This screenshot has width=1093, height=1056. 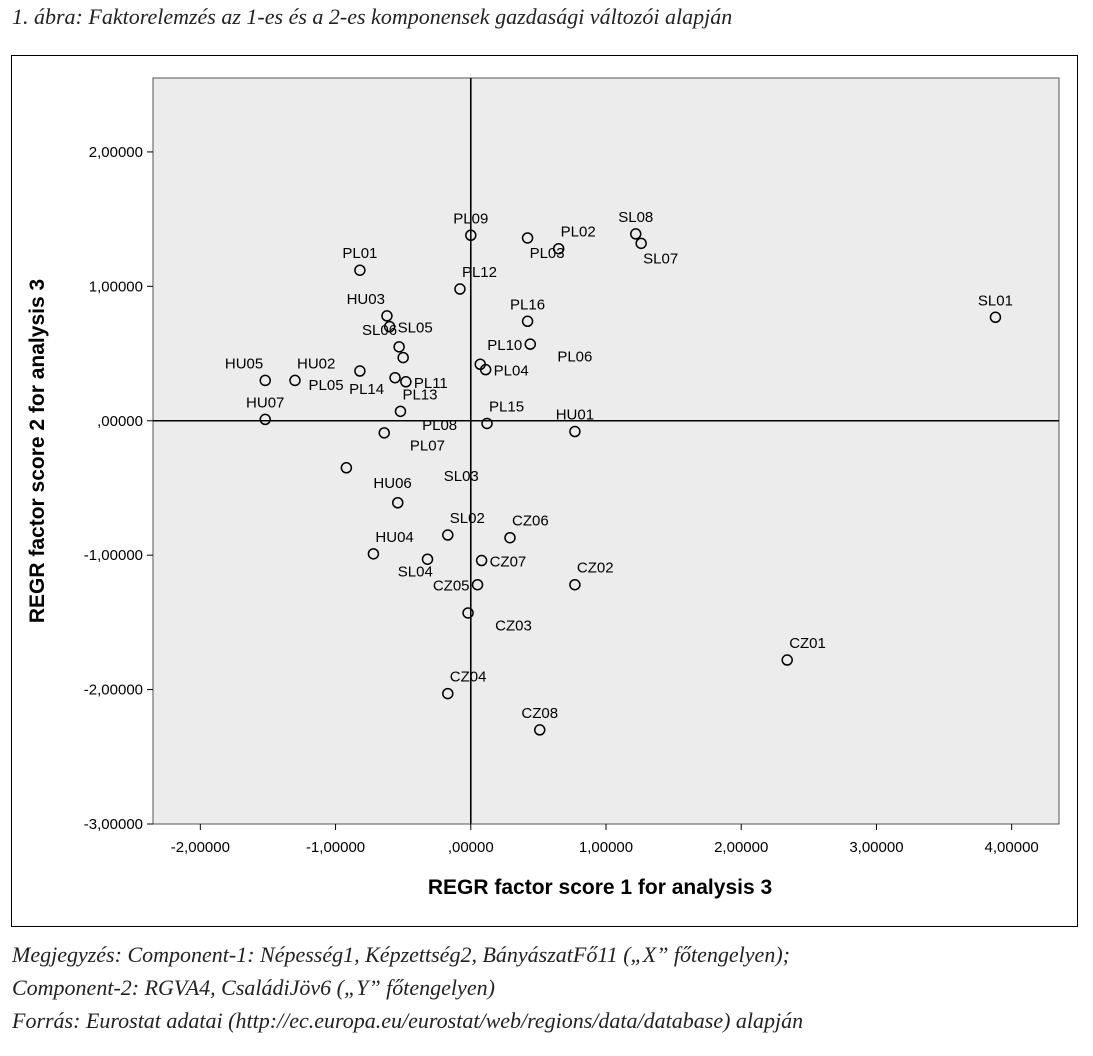 I want to click on point-label-hu01: HU01, so click(x=575, y=415).